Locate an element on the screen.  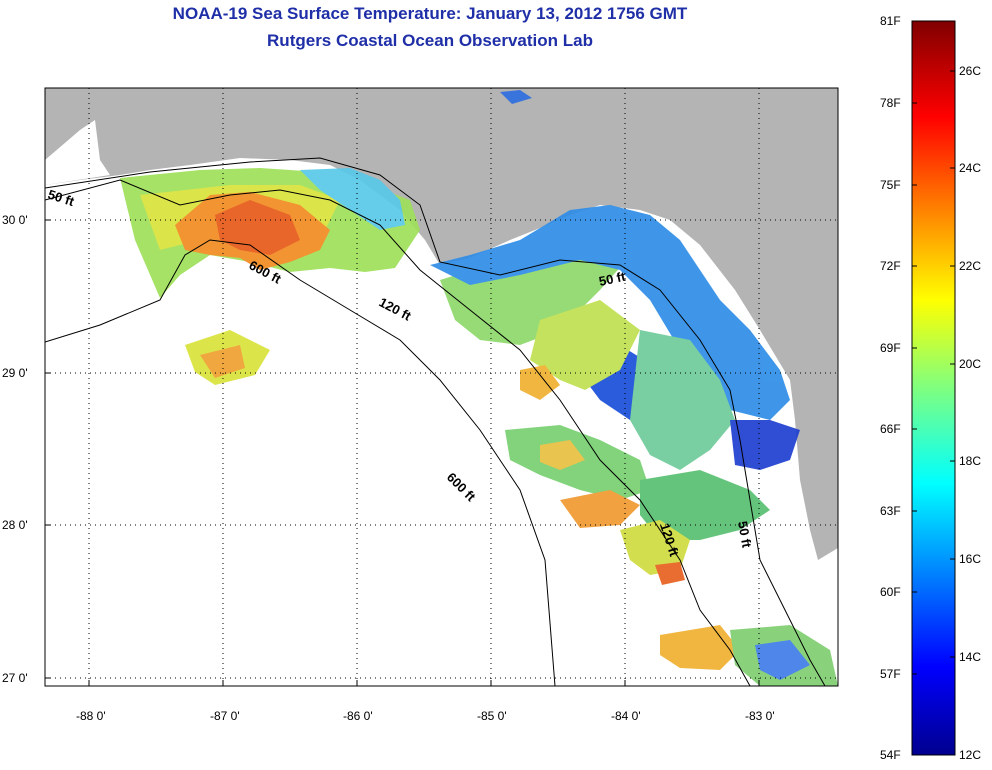
colorbar-f-63: 63F is located at coordinates (890, 511).